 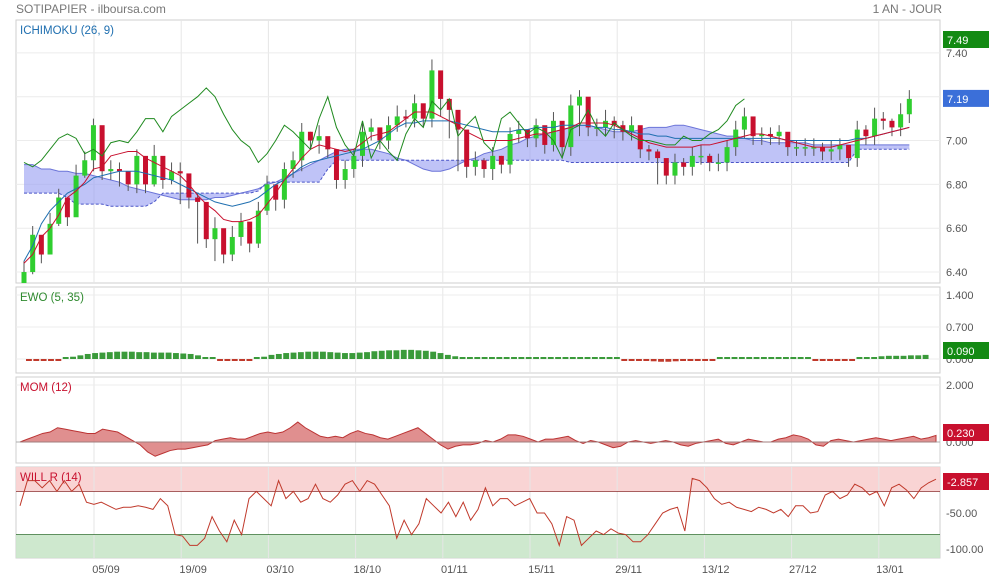 I want to click on x-tick-label: 13/01, so click(x=890, y=570).